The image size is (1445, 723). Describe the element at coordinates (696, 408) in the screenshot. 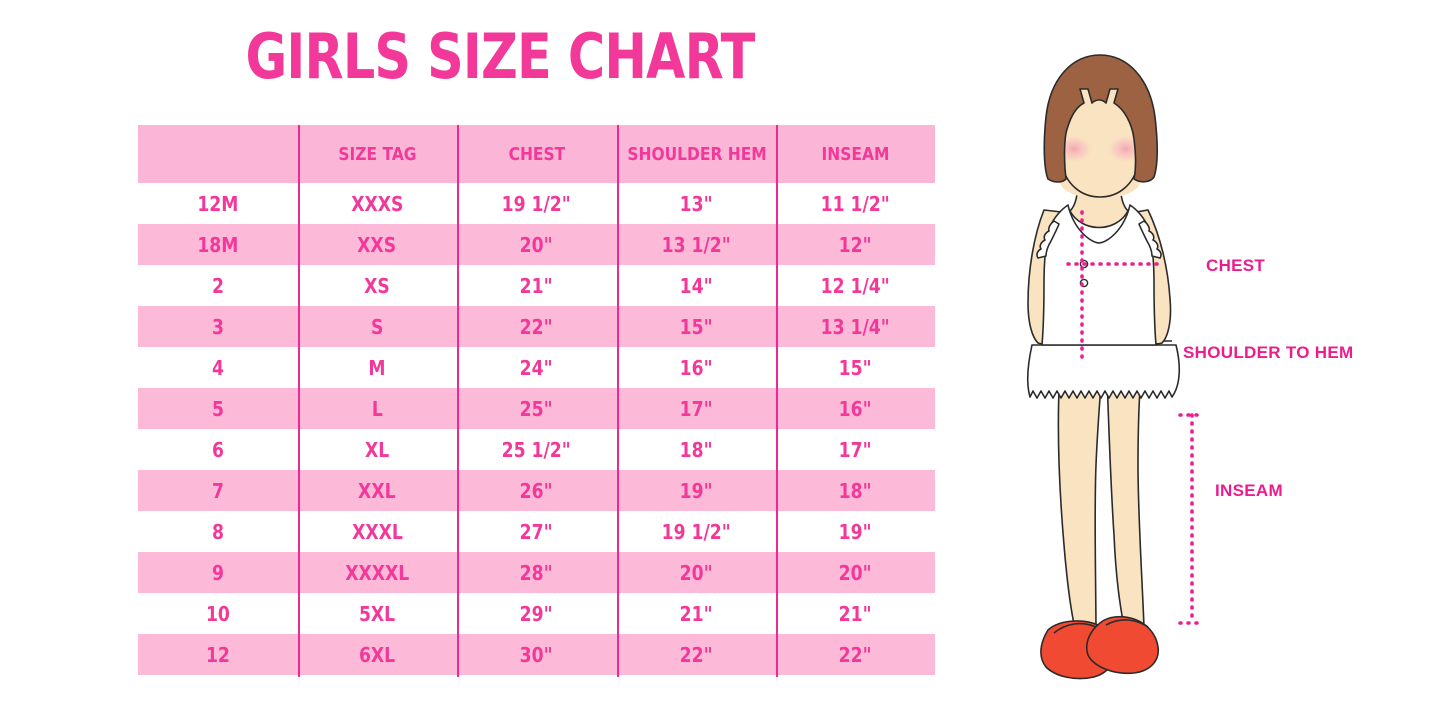

I see `cell-shoulder-hem: 17"` at that location.